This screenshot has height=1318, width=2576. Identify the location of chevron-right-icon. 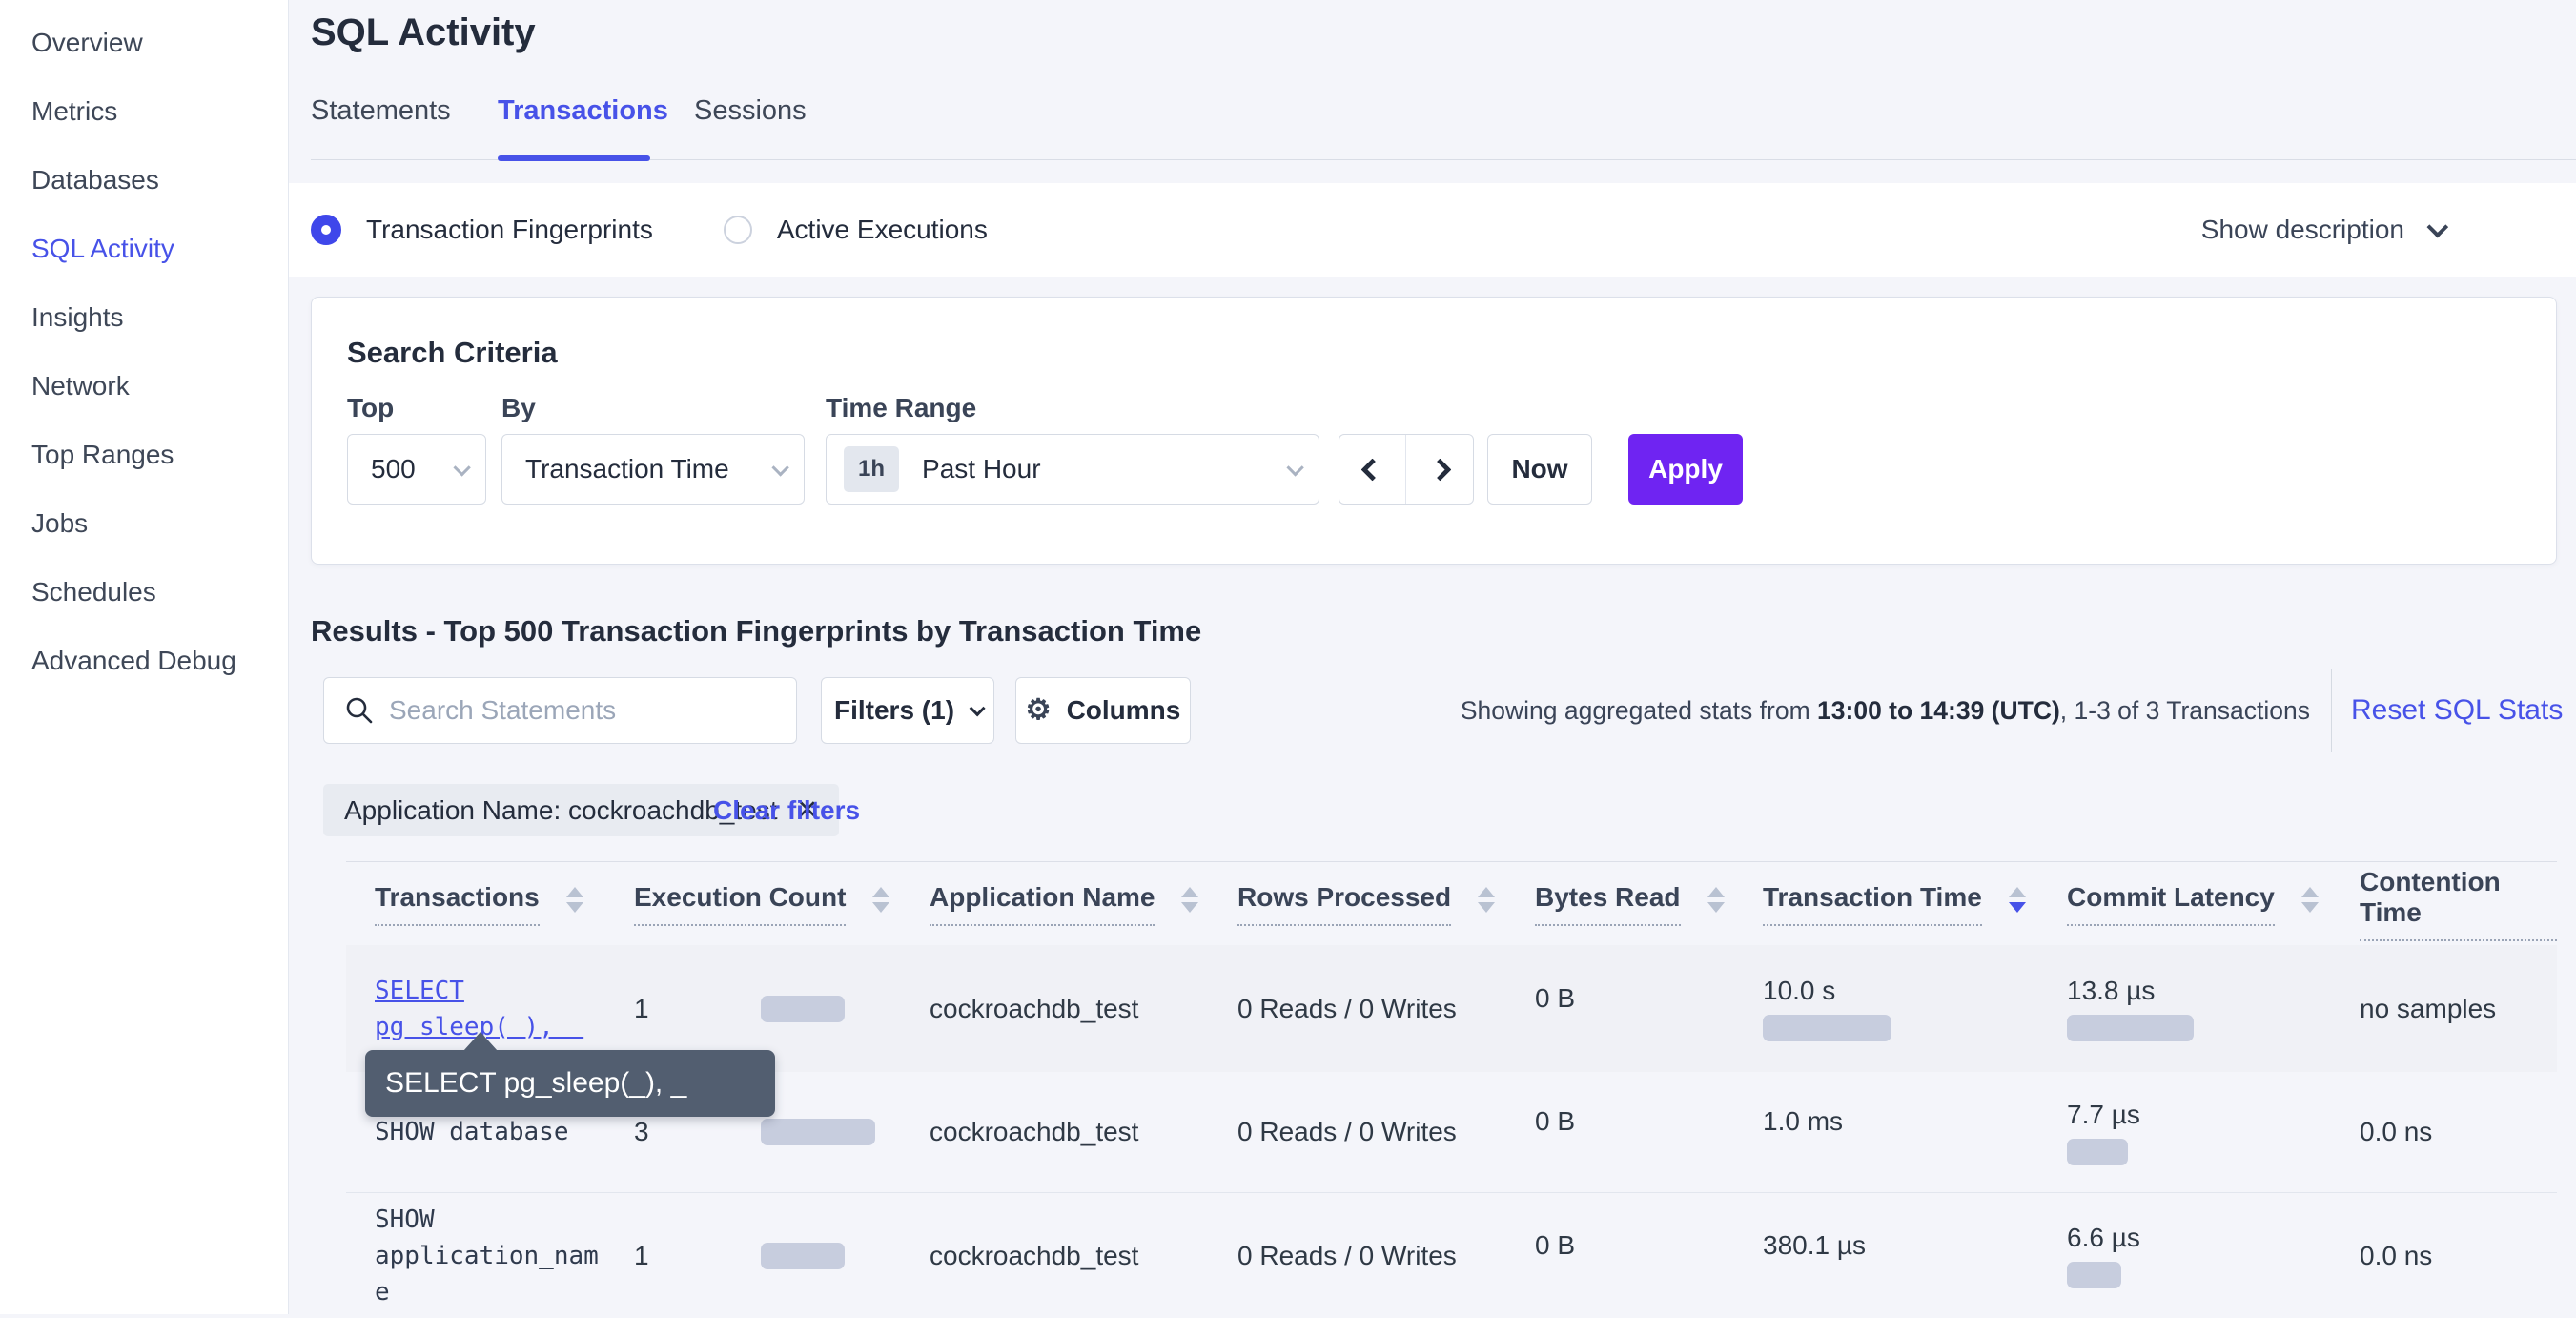
(1440, 469).